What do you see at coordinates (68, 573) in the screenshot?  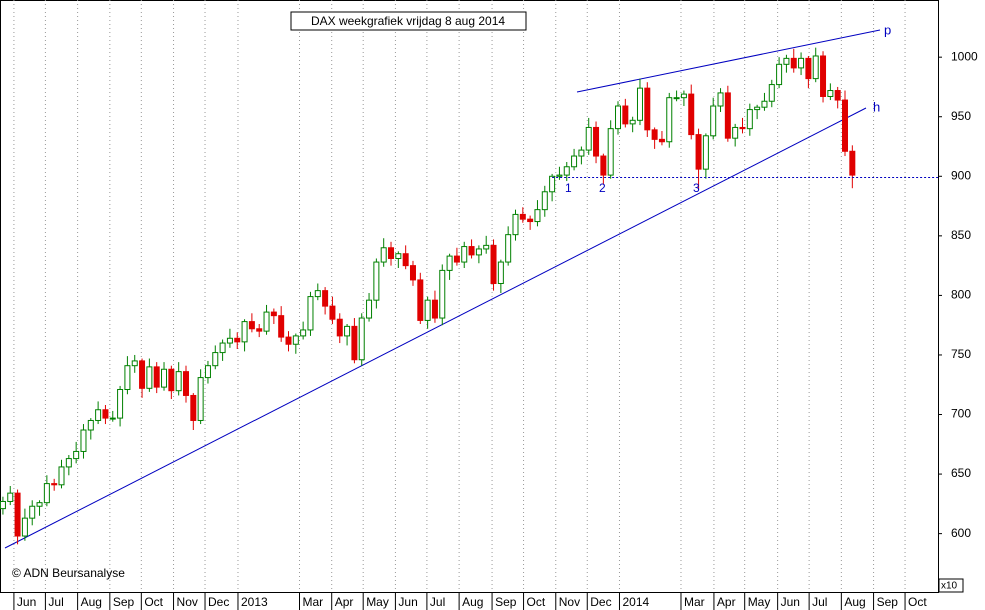 I see `credit: © ADN Beursanalyse` at bounding box center [68, 573].